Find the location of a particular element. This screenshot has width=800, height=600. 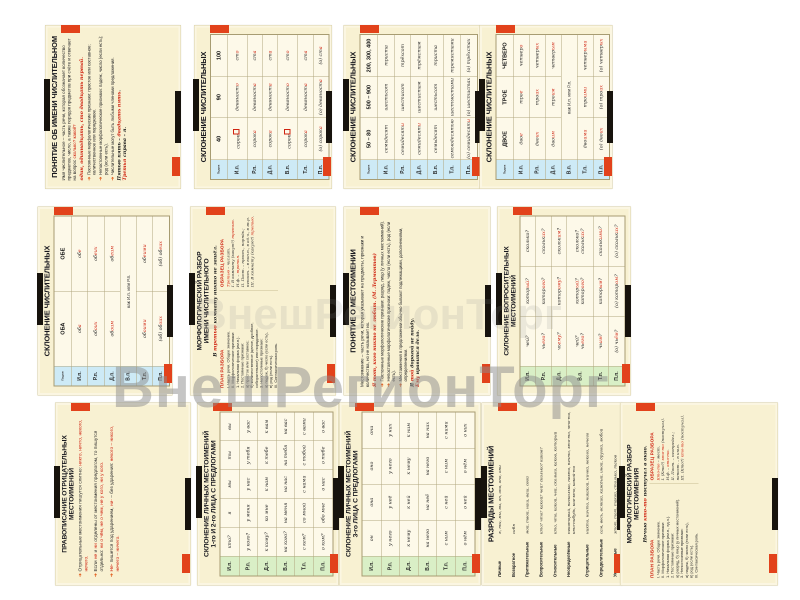

table-row: В.п. семьдесят шестьсот триста is located at coordinates (435, 106).